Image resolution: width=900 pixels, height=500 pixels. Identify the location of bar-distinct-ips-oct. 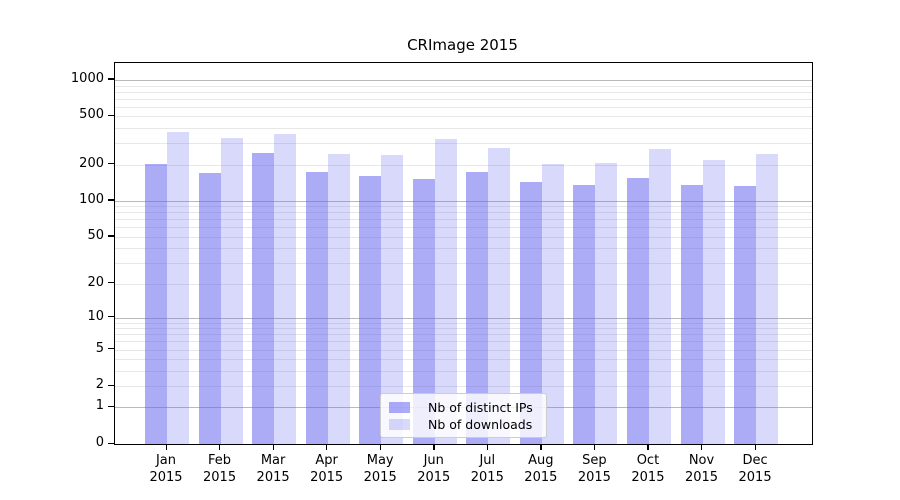
(637, 310).